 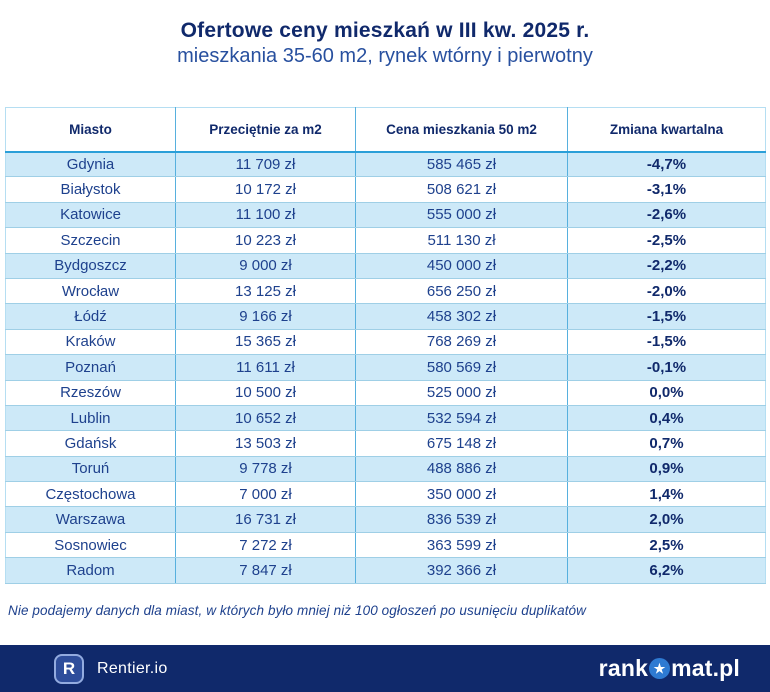 I want to click on cell-price-50m2: 675 148 zł, so click(x=461, y=443).